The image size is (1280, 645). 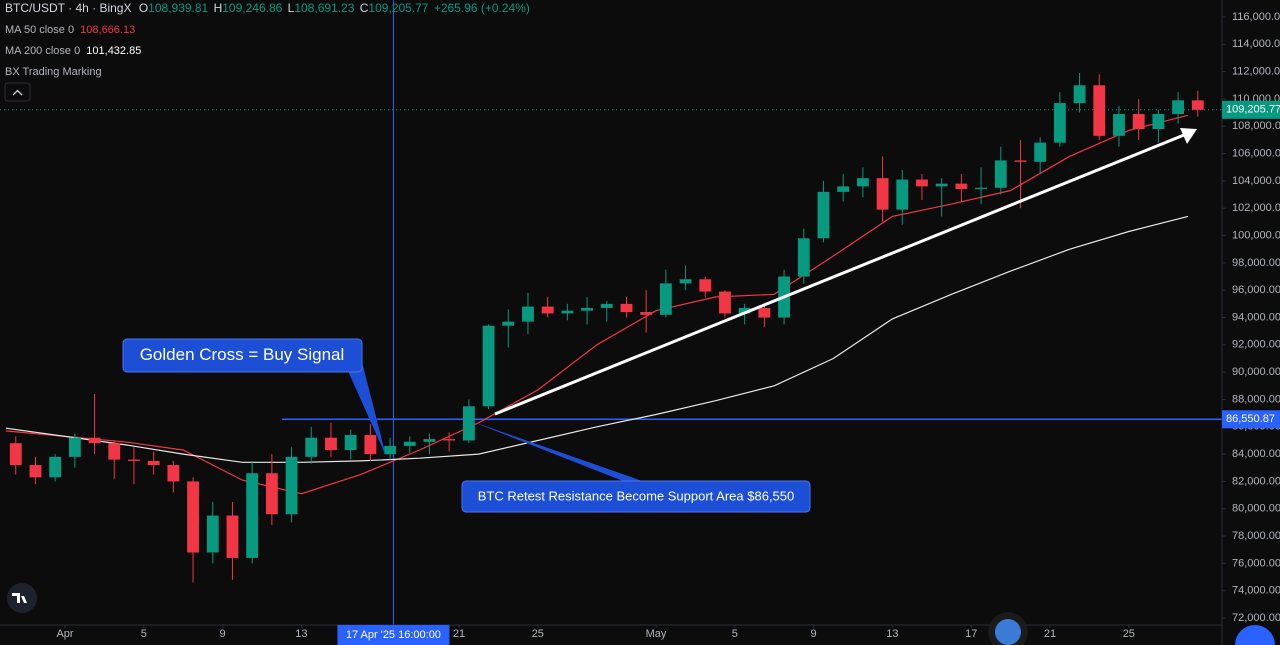 I want to click on x-tick-label: 13, so click(x=301, y=634).